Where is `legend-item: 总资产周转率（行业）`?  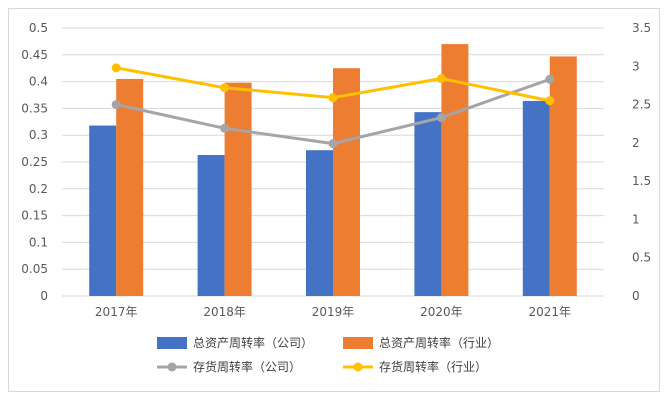 legend-item: 总资产周转率（行业） is located at coordinates (421, 342).